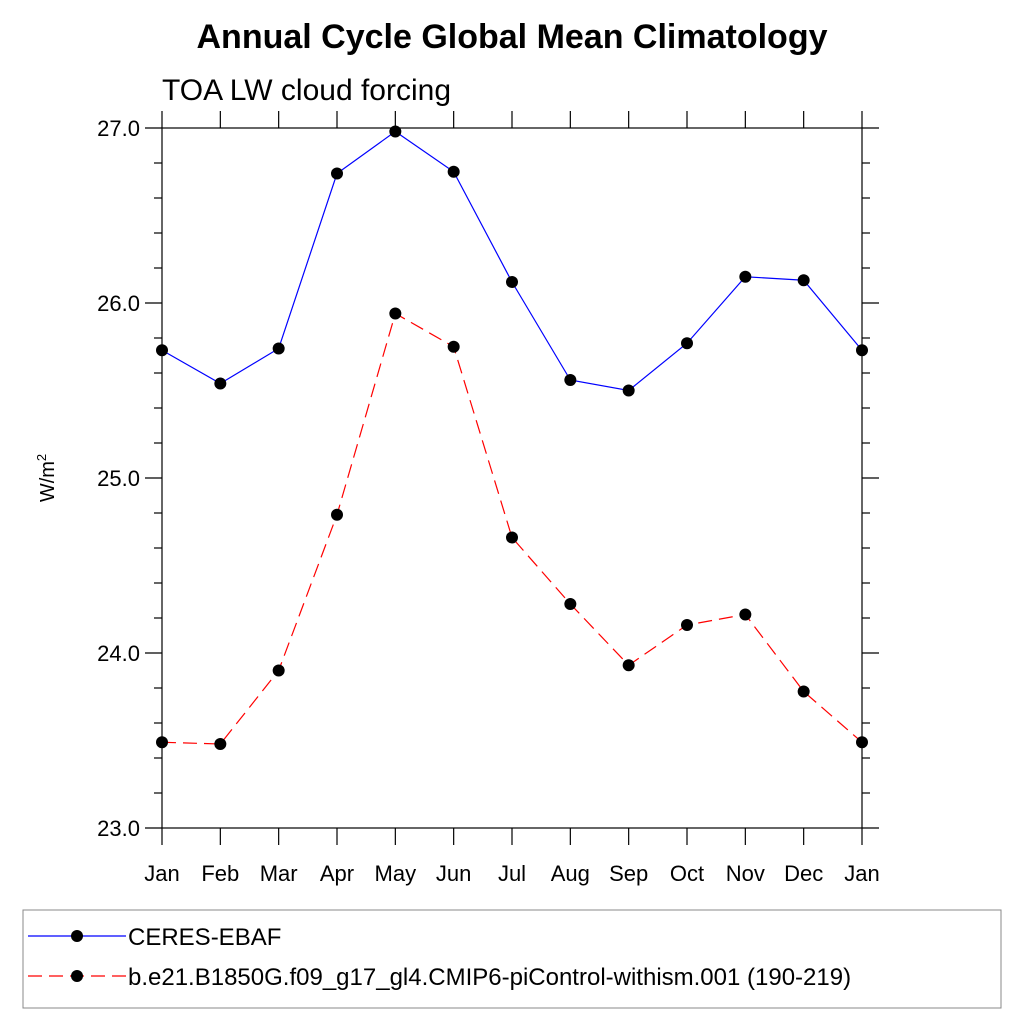 This screenshot has height=1024, width=1024. What do you see at coordinates (803, 873) in the screenshot?
I see `x-tick-label: Dec` at bounding box center [803, 873].